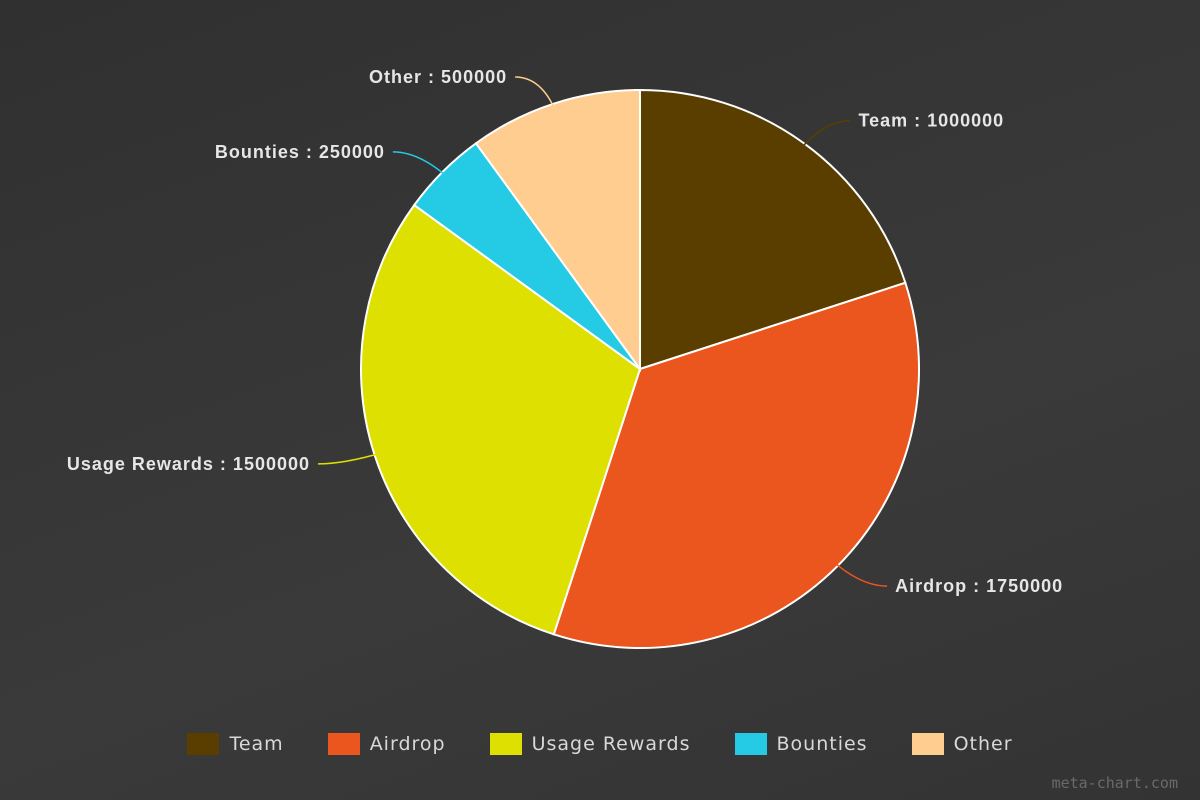  Describe the element at coordinates (855, 569) in the screenshot. I see `leader-line-airdrop` at that location.